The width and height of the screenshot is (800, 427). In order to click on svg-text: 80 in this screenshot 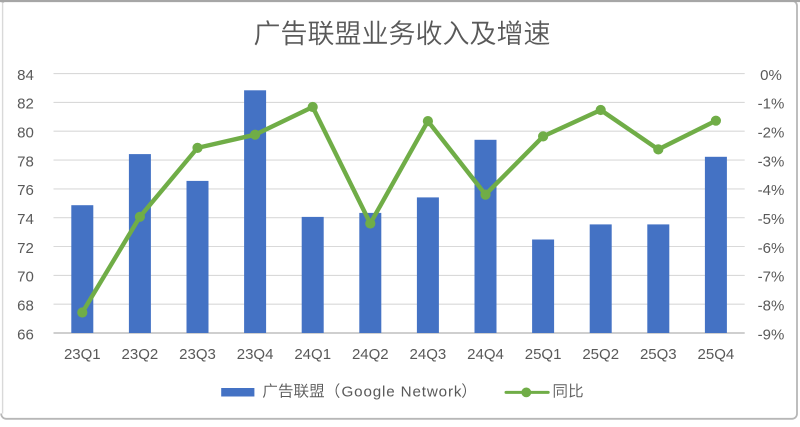, I will do `click(25, 133)`.